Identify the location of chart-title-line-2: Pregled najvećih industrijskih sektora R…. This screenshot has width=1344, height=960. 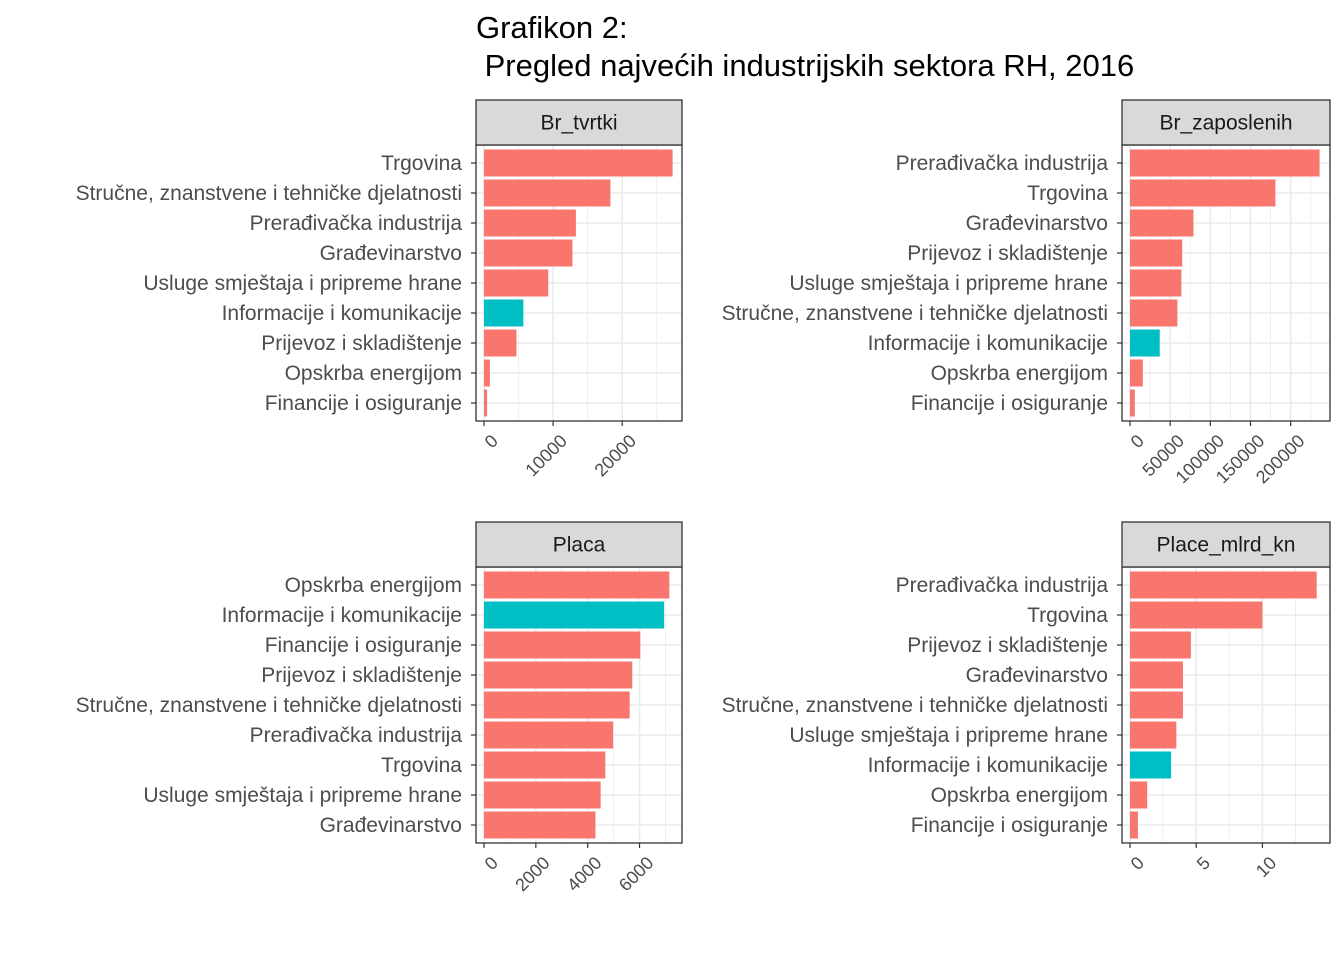
(805, 65).